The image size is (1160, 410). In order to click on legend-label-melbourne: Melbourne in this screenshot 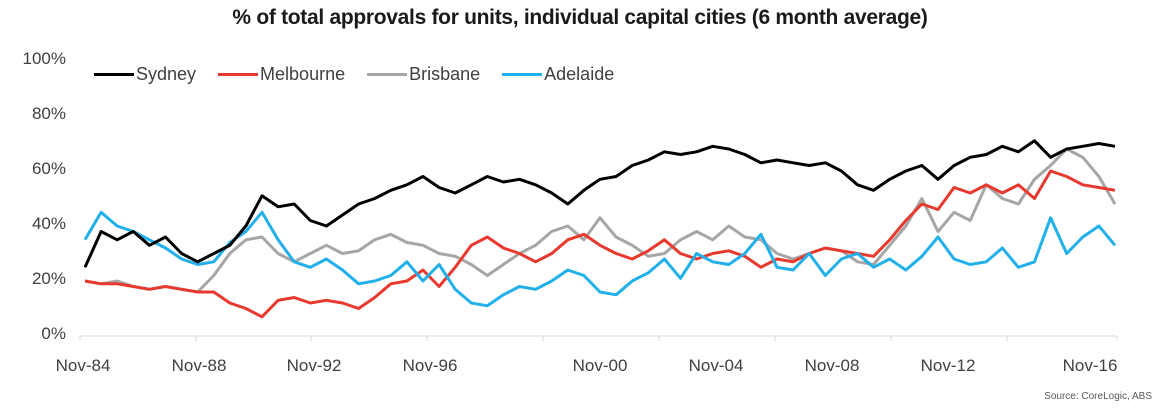, I will do `click(303, 74)`.